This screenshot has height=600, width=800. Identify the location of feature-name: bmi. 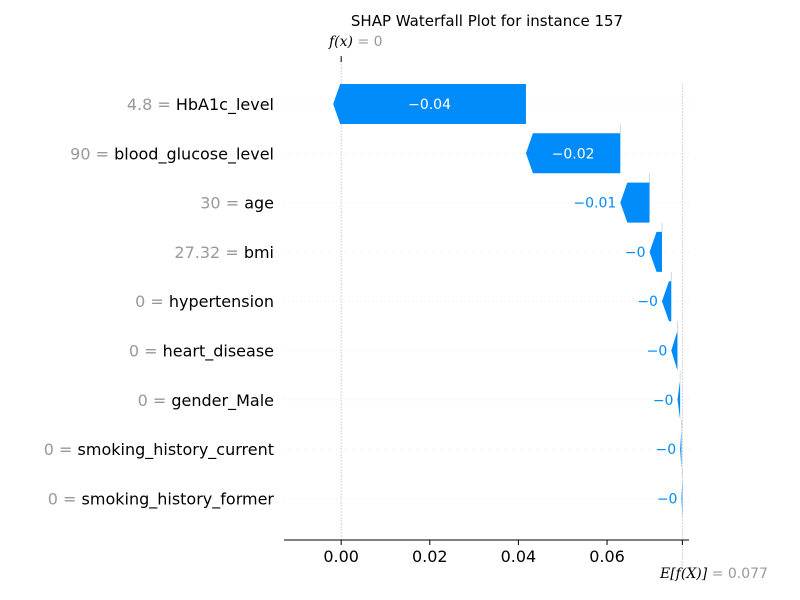
(259, 252).